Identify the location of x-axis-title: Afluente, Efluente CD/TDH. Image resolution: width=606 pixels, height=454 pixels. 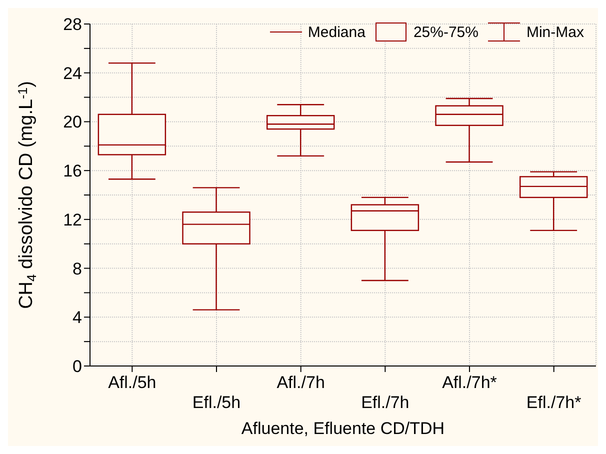
(343, 428).